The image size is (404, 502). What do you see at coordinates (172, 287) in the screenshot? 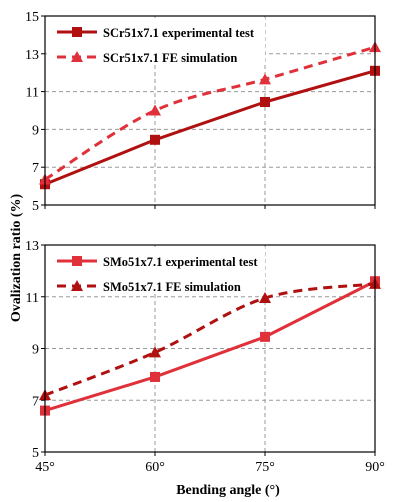
I see `legend-label: SMo51x7.1 FE simulation` at bounding box center [172, 287].